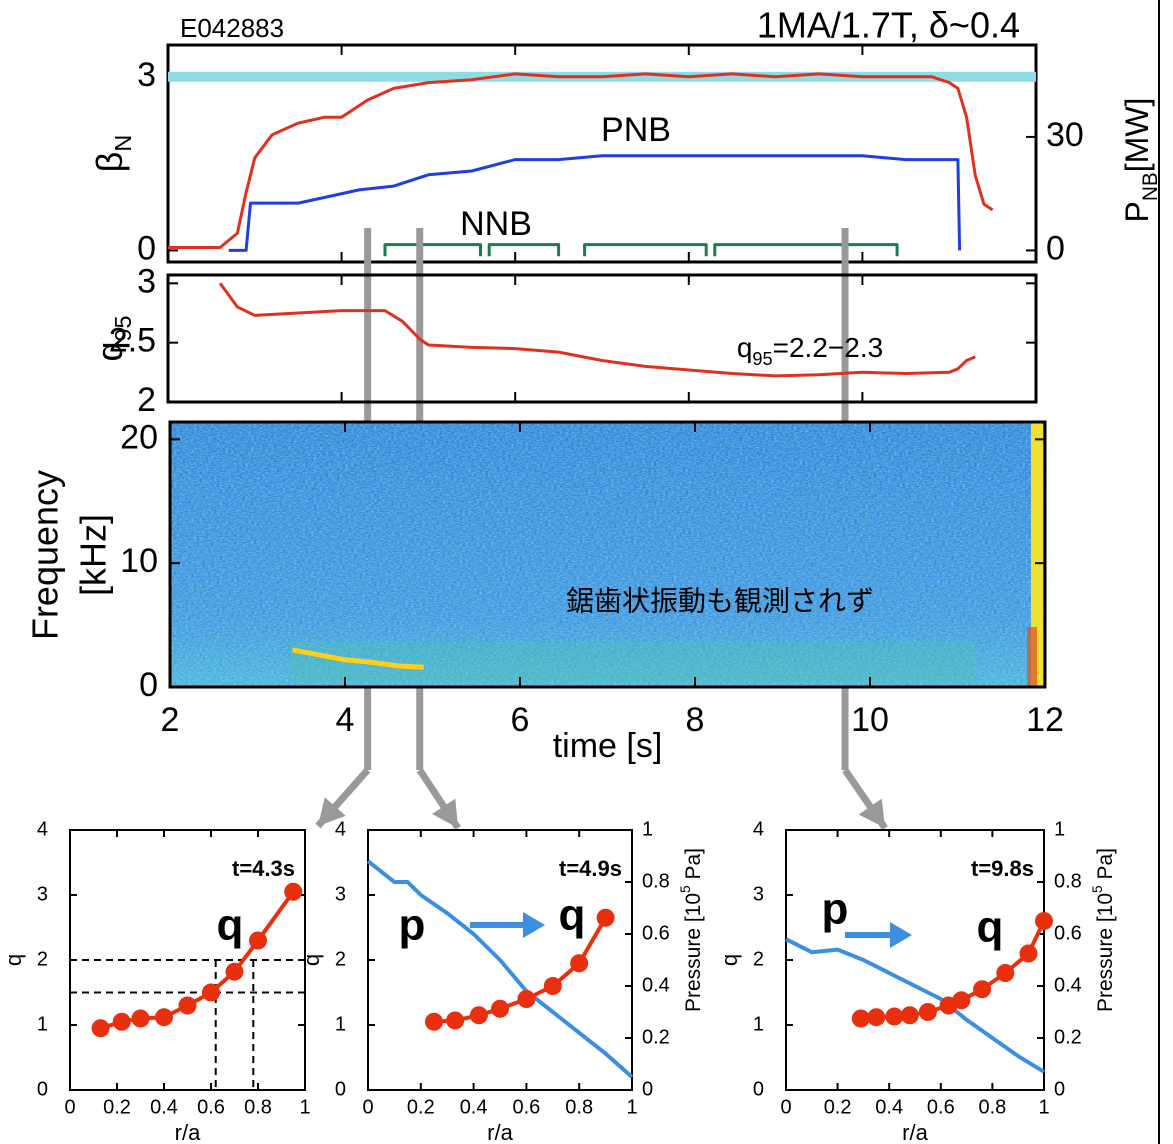  I want to click on panel-title: t=9.8s, so click(1002, 868).